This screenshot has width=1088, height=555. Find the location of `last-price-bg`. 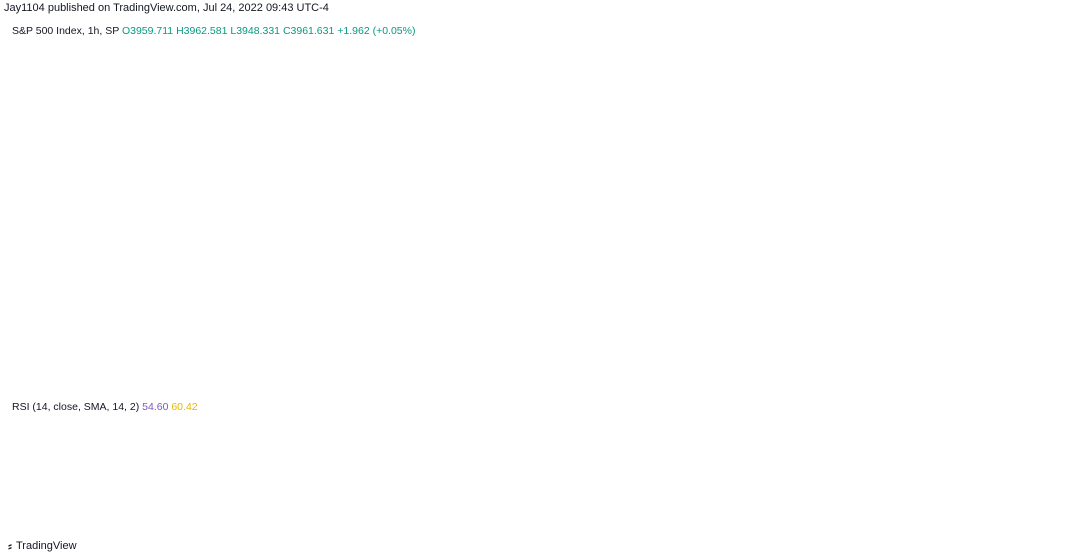

last-price-bg is located at coordinates (1056, 165).